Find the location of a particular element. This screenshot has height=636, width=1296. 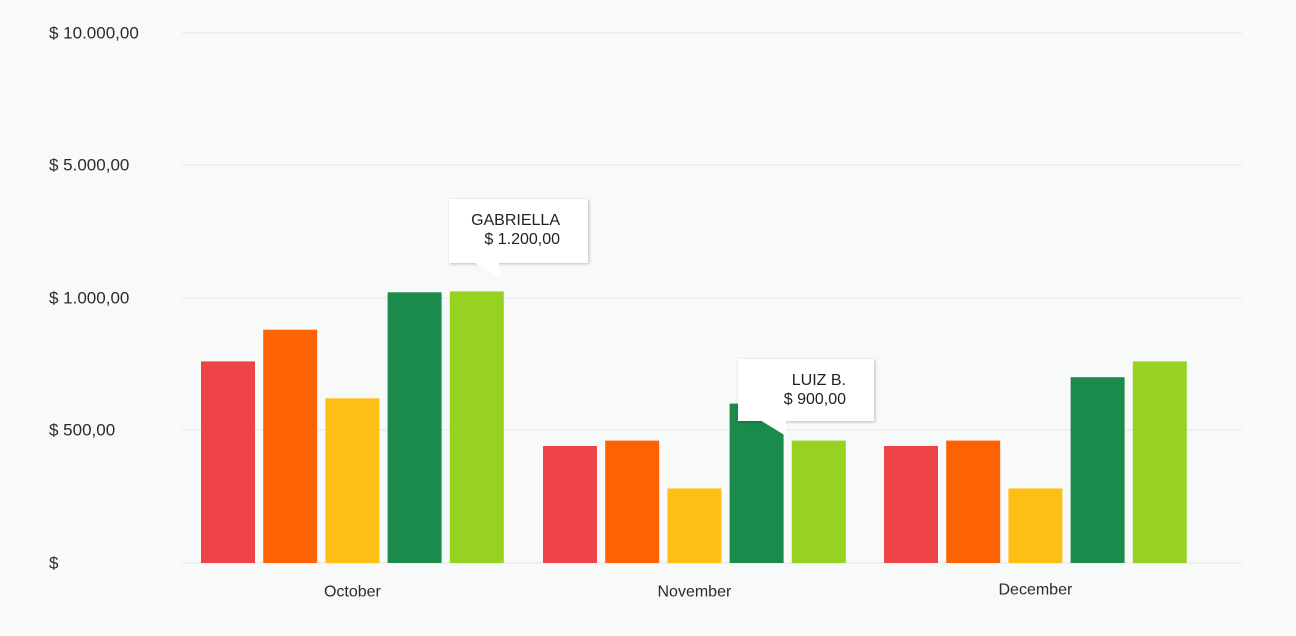

y-tick-label: $ 10.000,00 is located at coordinates (94, 33).